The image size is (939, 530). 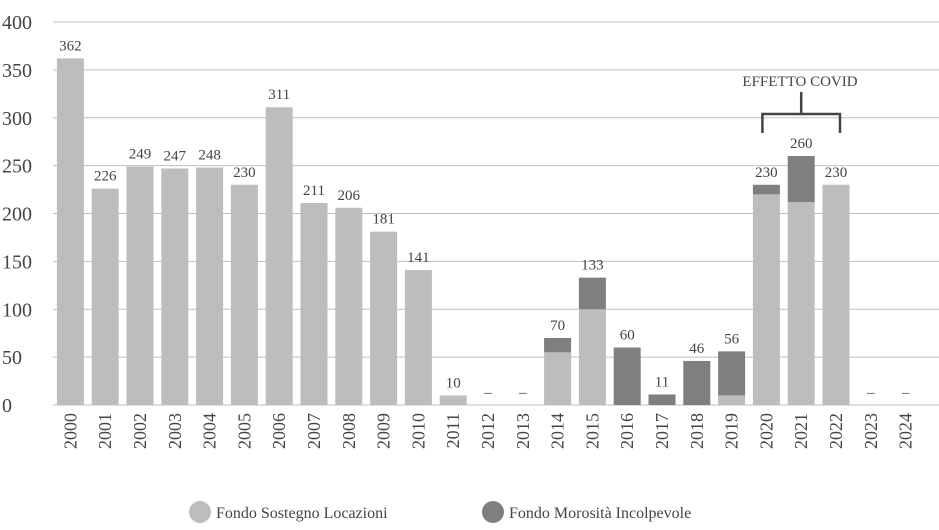 What do you see at coordinates (279, 431) in the screenshot?
I see `x-tick-label: 2006` at bounding box center [279, 431].